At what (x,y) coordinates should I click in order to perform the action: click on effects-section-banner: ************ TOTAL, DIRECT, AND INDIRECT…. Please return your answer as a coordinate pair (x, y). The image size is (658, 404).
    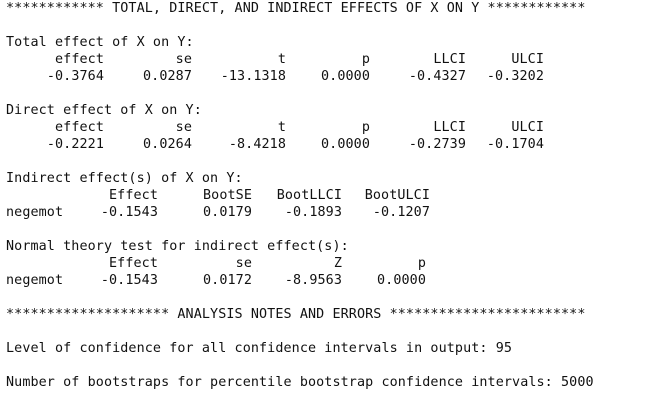
    Looking at the image, I should click on (296, 8).